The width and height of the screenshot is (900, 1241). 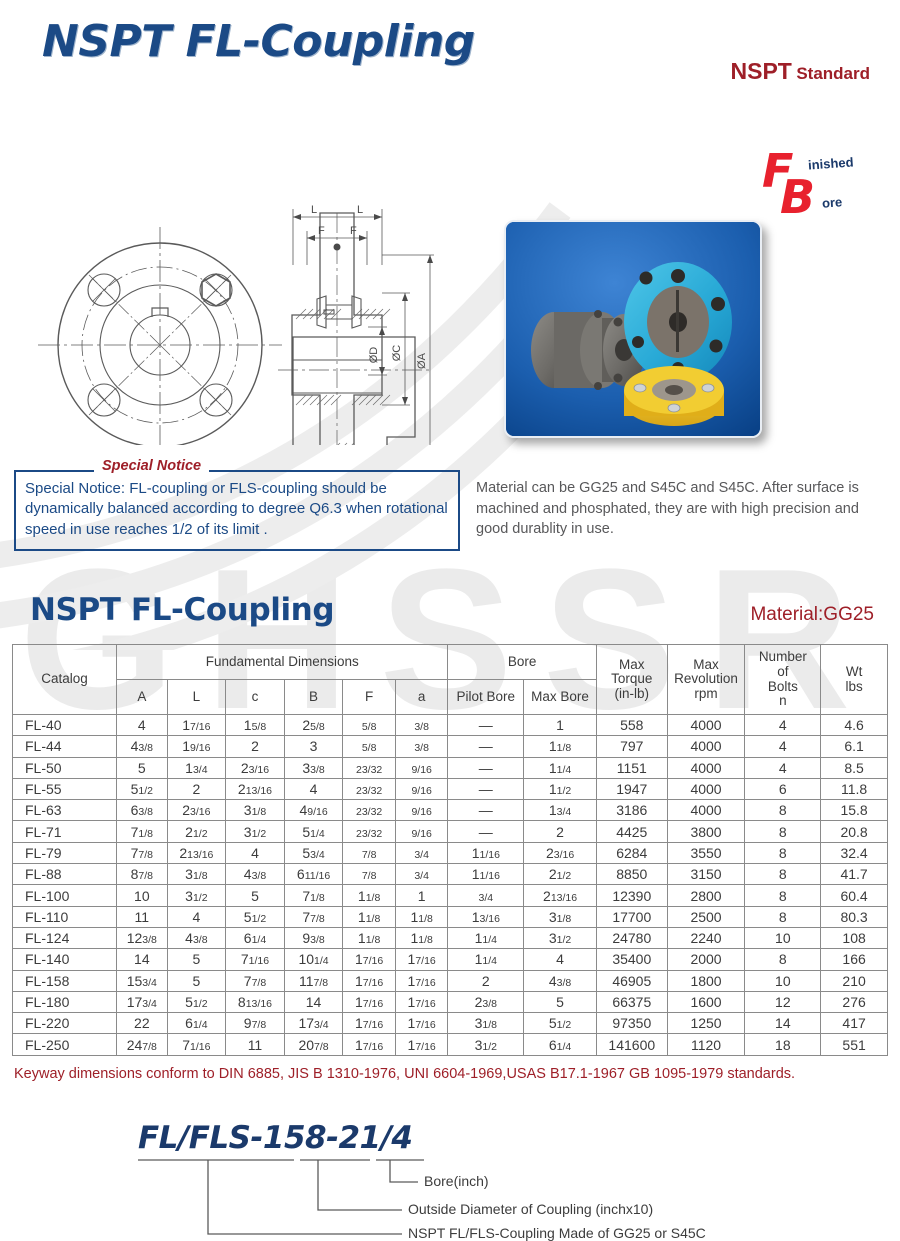 What do you see at coordinates (313, 853) in the screenshot?
I see `cell-B: 53/4` at bounding box center [313, 853].